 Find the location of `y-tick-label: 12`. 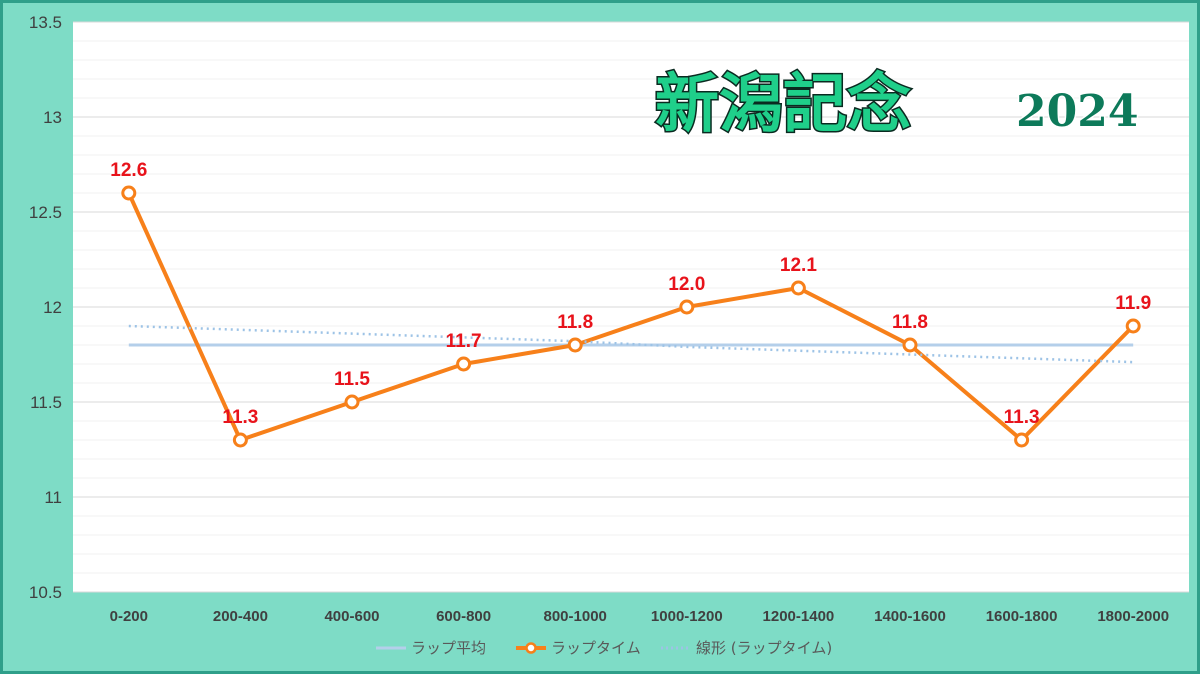

y-tick-label: 12 is located at coordinates (52, 307).